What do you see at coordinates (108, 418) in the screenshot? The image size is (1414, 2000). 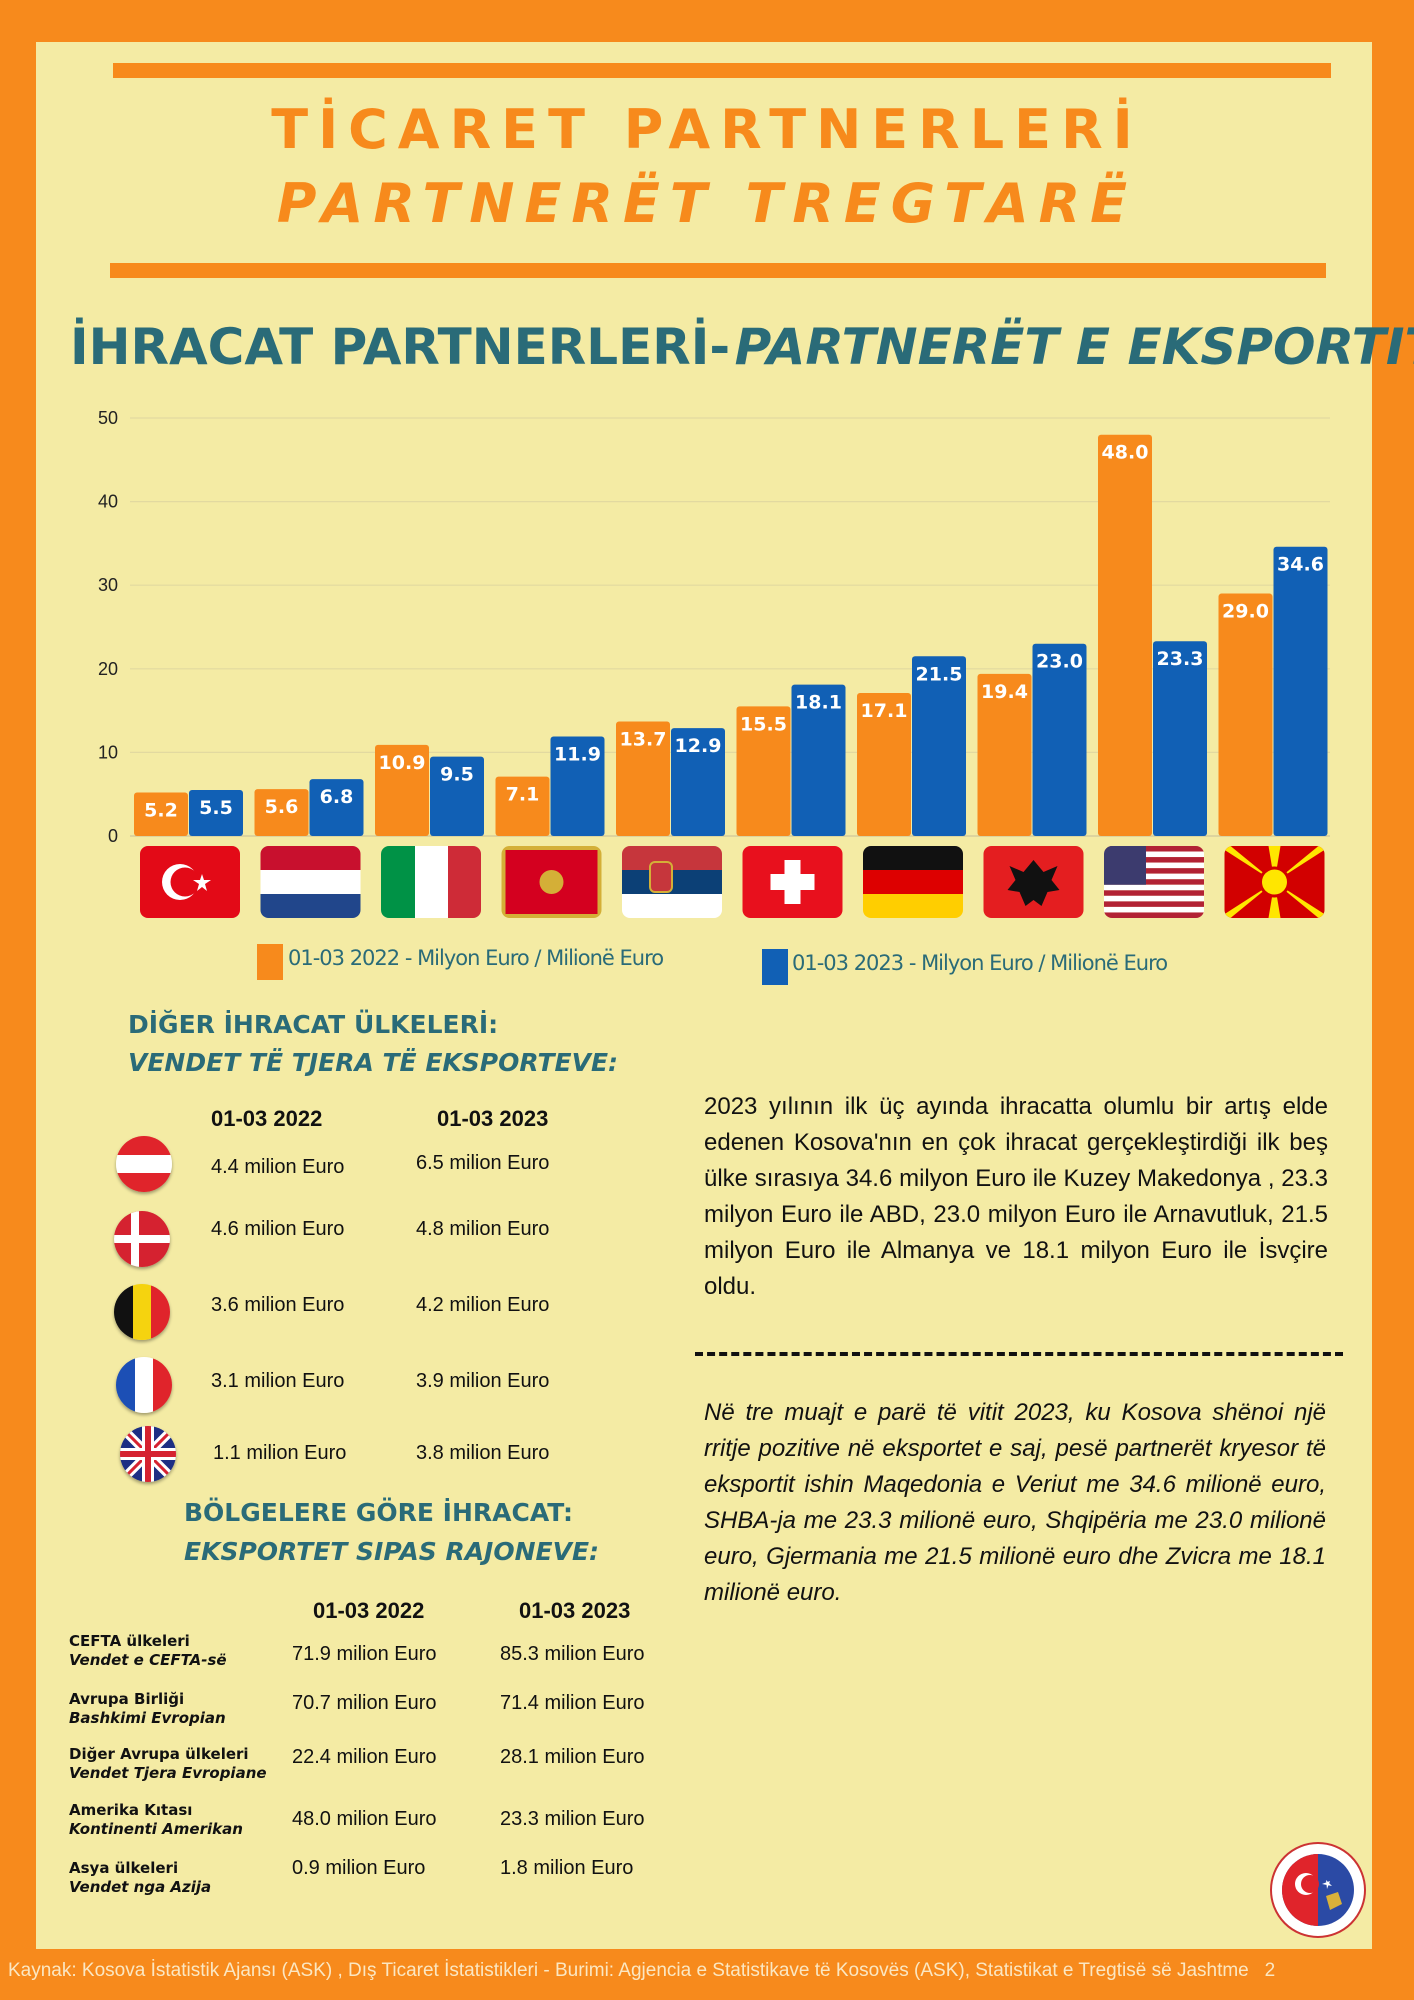 I see `y-tick-label: 50` at bounding box center [108, 418].